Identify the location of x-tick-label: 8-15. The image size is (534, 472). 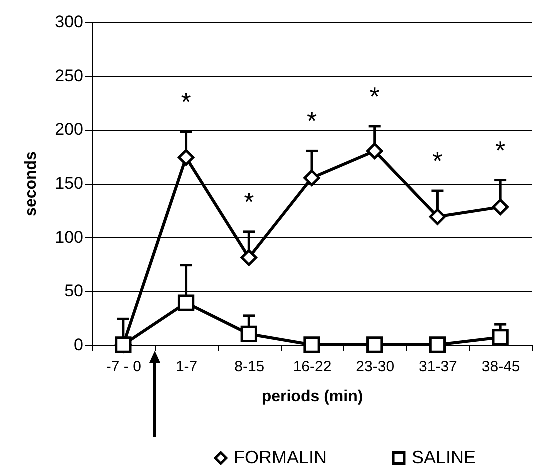
(249, 367).